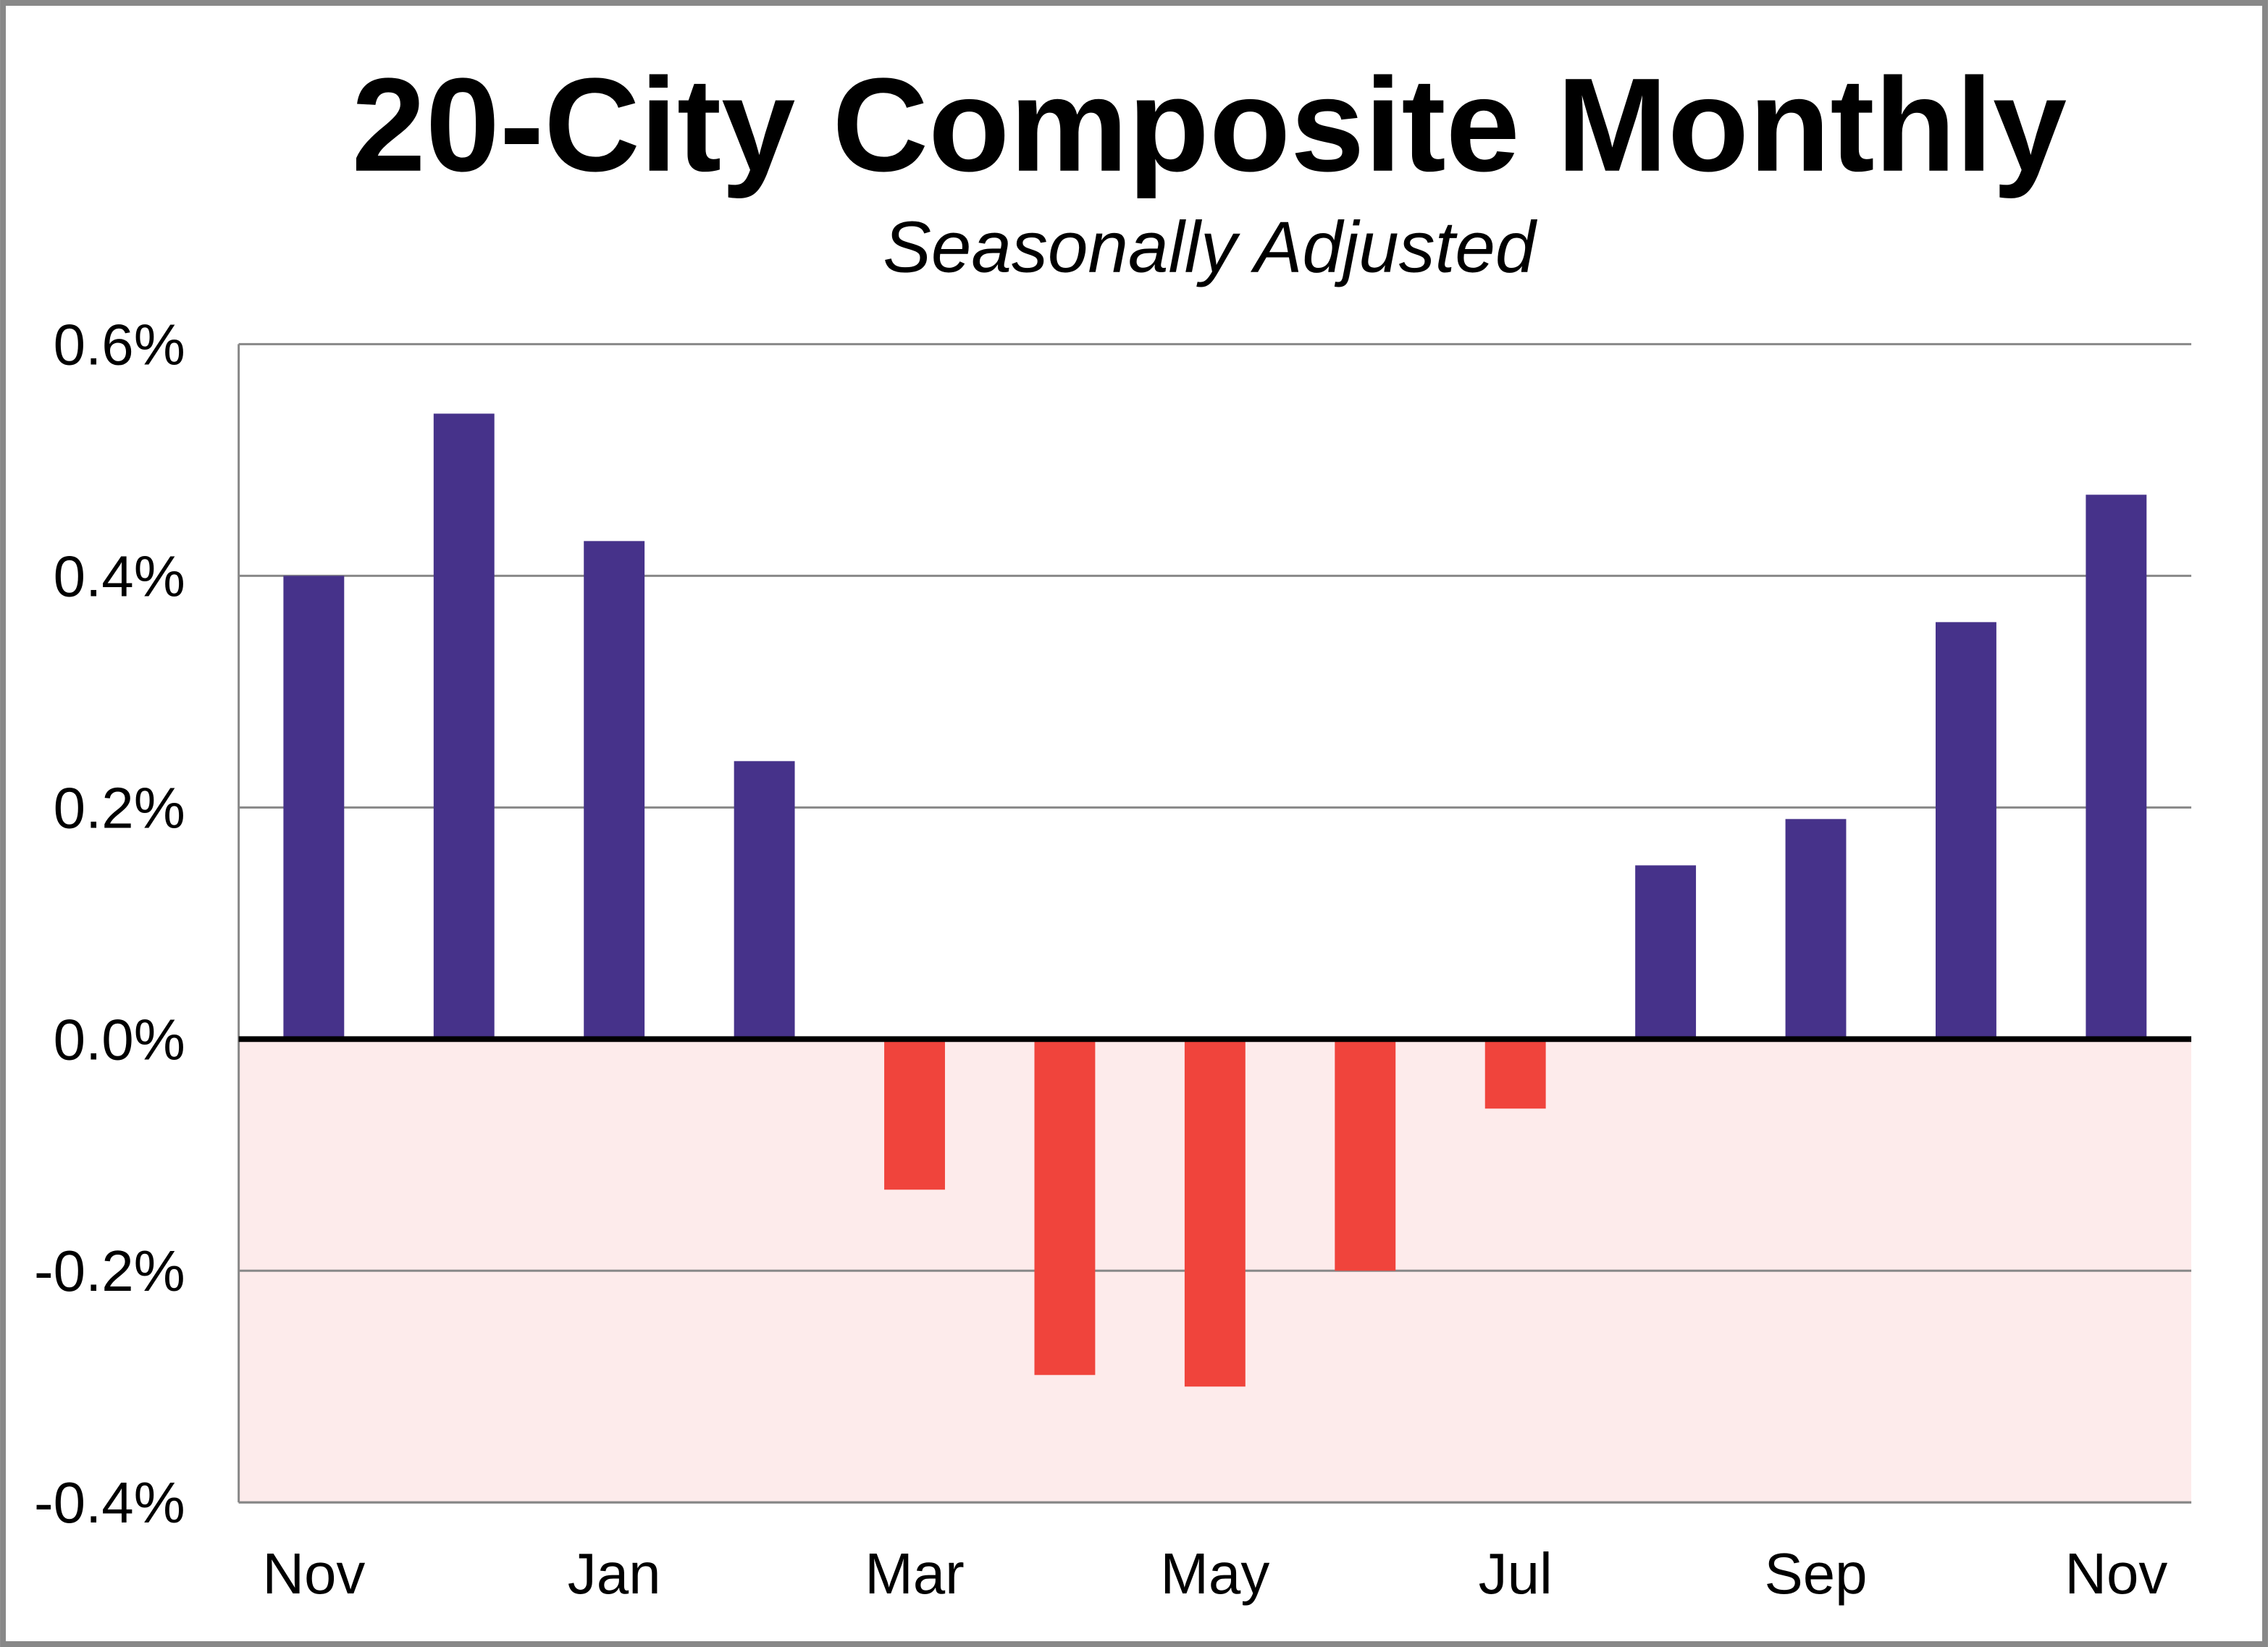 The image size is (2268, 1647). Describe the element at coordinates (1214, 1573) in the screenshot. I see `x-tick-label: May` at that location.